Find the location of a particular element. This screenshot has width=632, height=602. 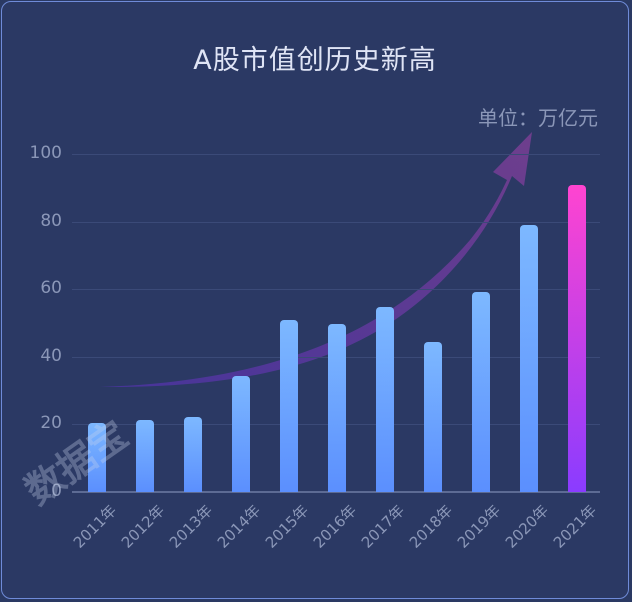

bar-2020年 is located at coordinates (529, 358).